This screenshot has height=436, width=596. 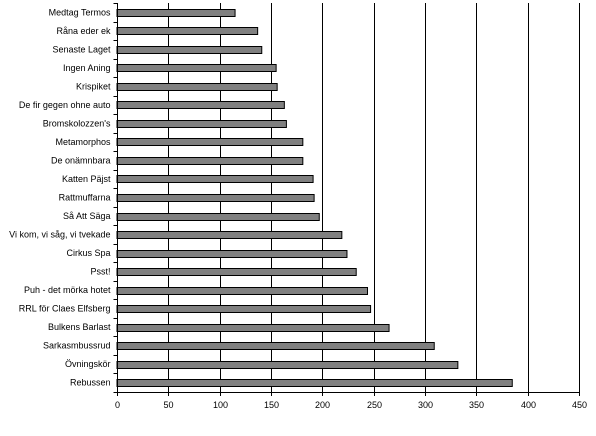 I want to click on x-tick-label: 350, so click(x=476, y=405).